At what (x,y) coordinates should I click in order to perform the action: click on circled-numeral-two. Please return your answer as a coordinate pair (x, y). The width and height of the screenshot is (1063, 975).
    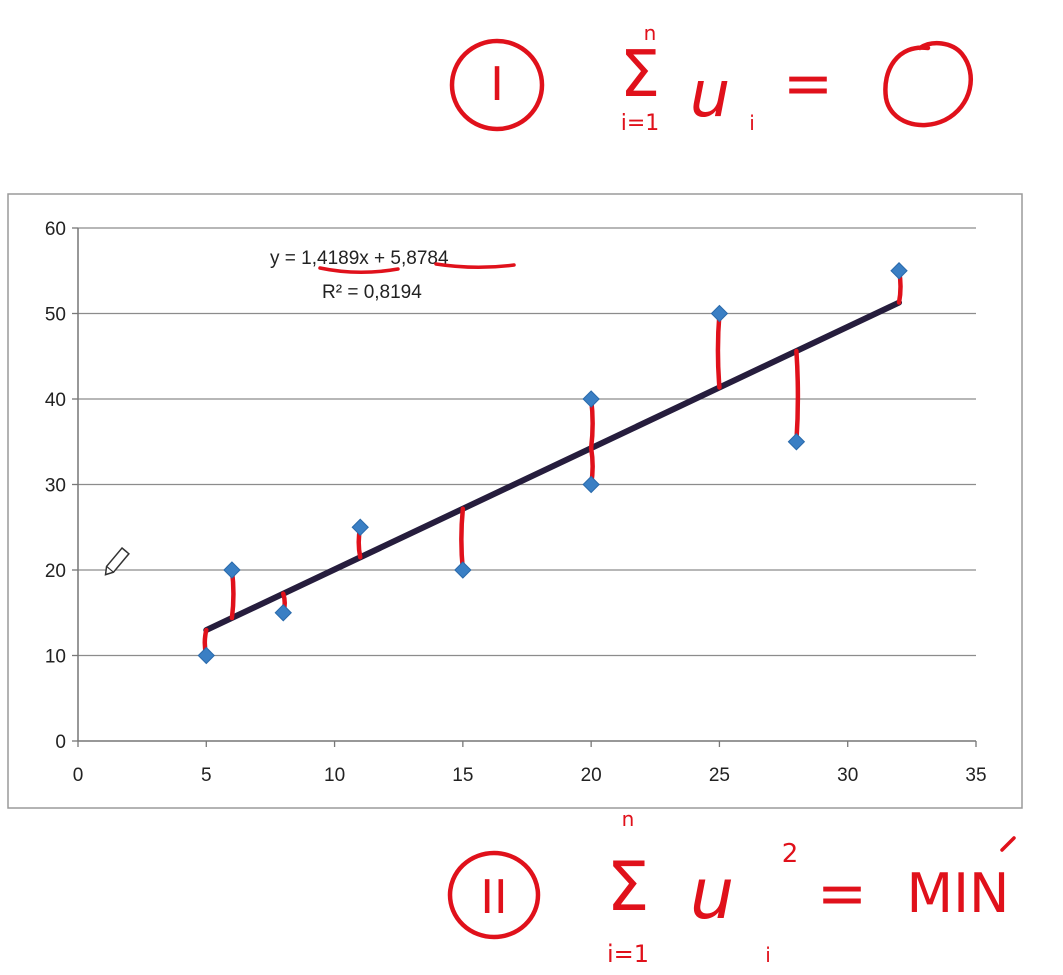
    Looking at the image, I should click on (494, 895).